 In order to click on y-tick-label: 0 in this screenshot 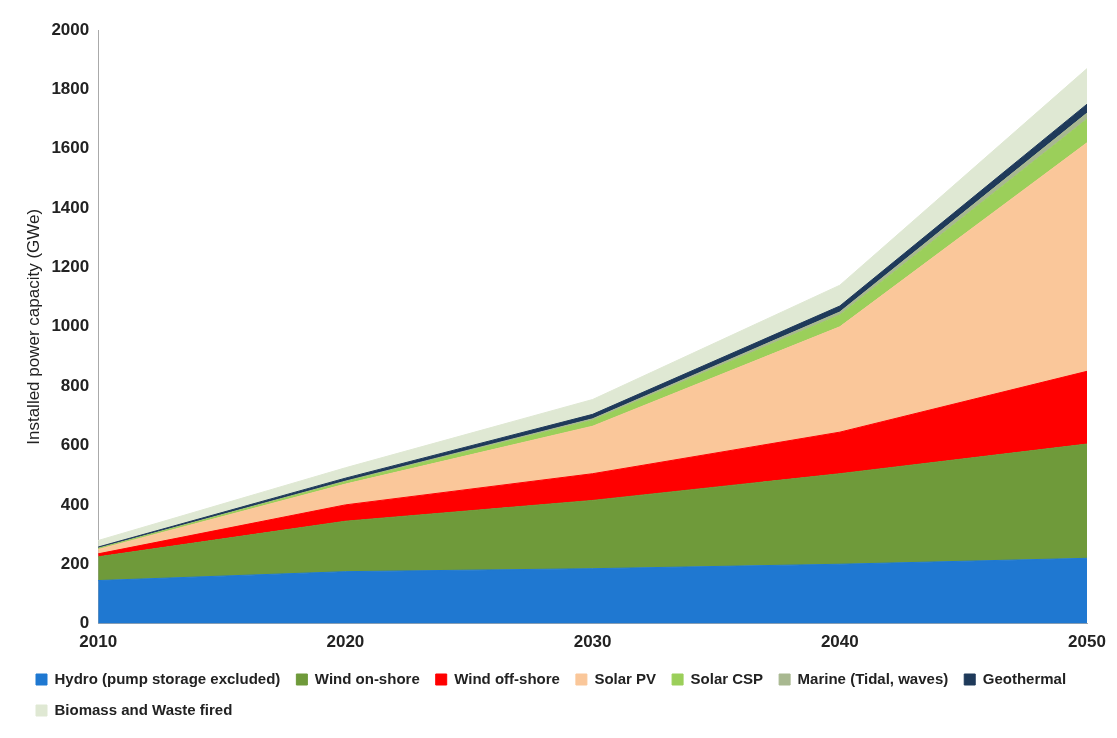, I will do `click(84, 623)`.